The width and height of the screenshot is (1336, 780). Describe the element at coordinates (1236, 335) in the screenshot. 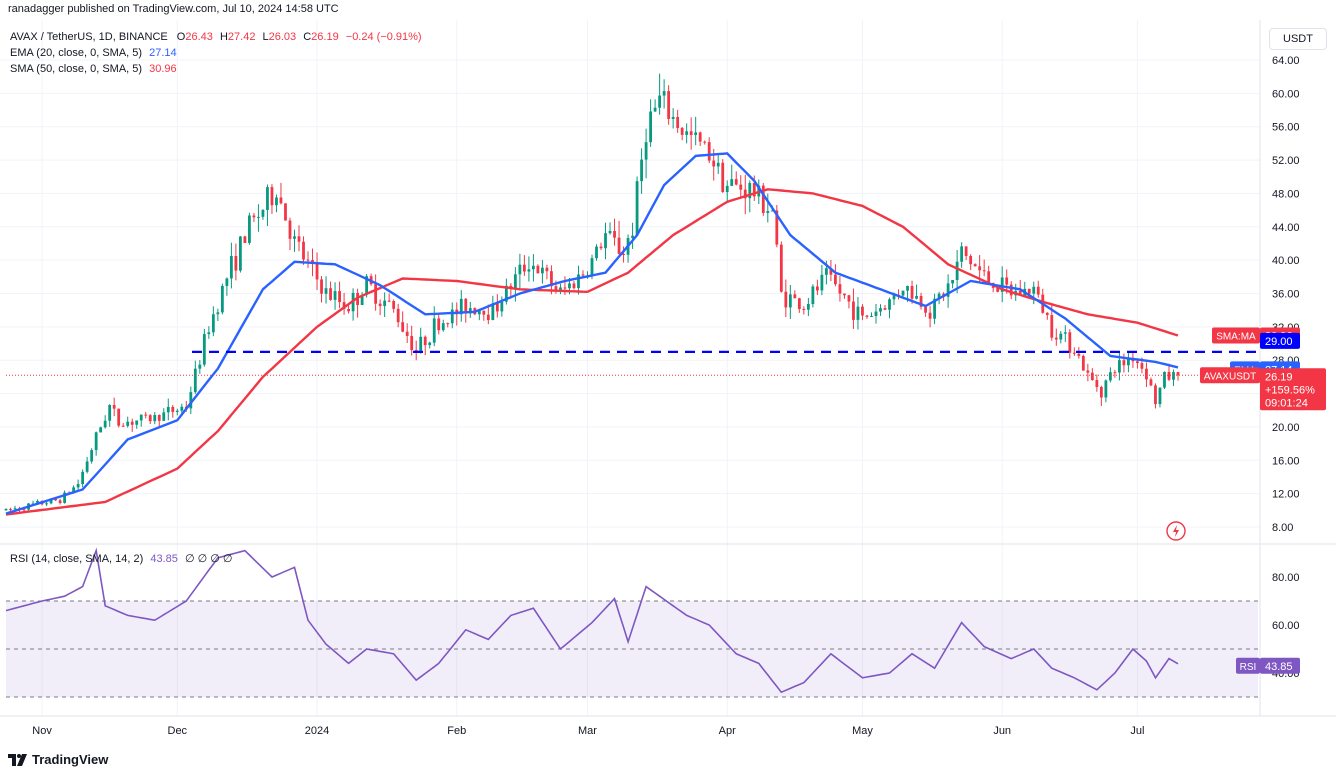

I see `sma-name-tag: SMA:MA` at that location.